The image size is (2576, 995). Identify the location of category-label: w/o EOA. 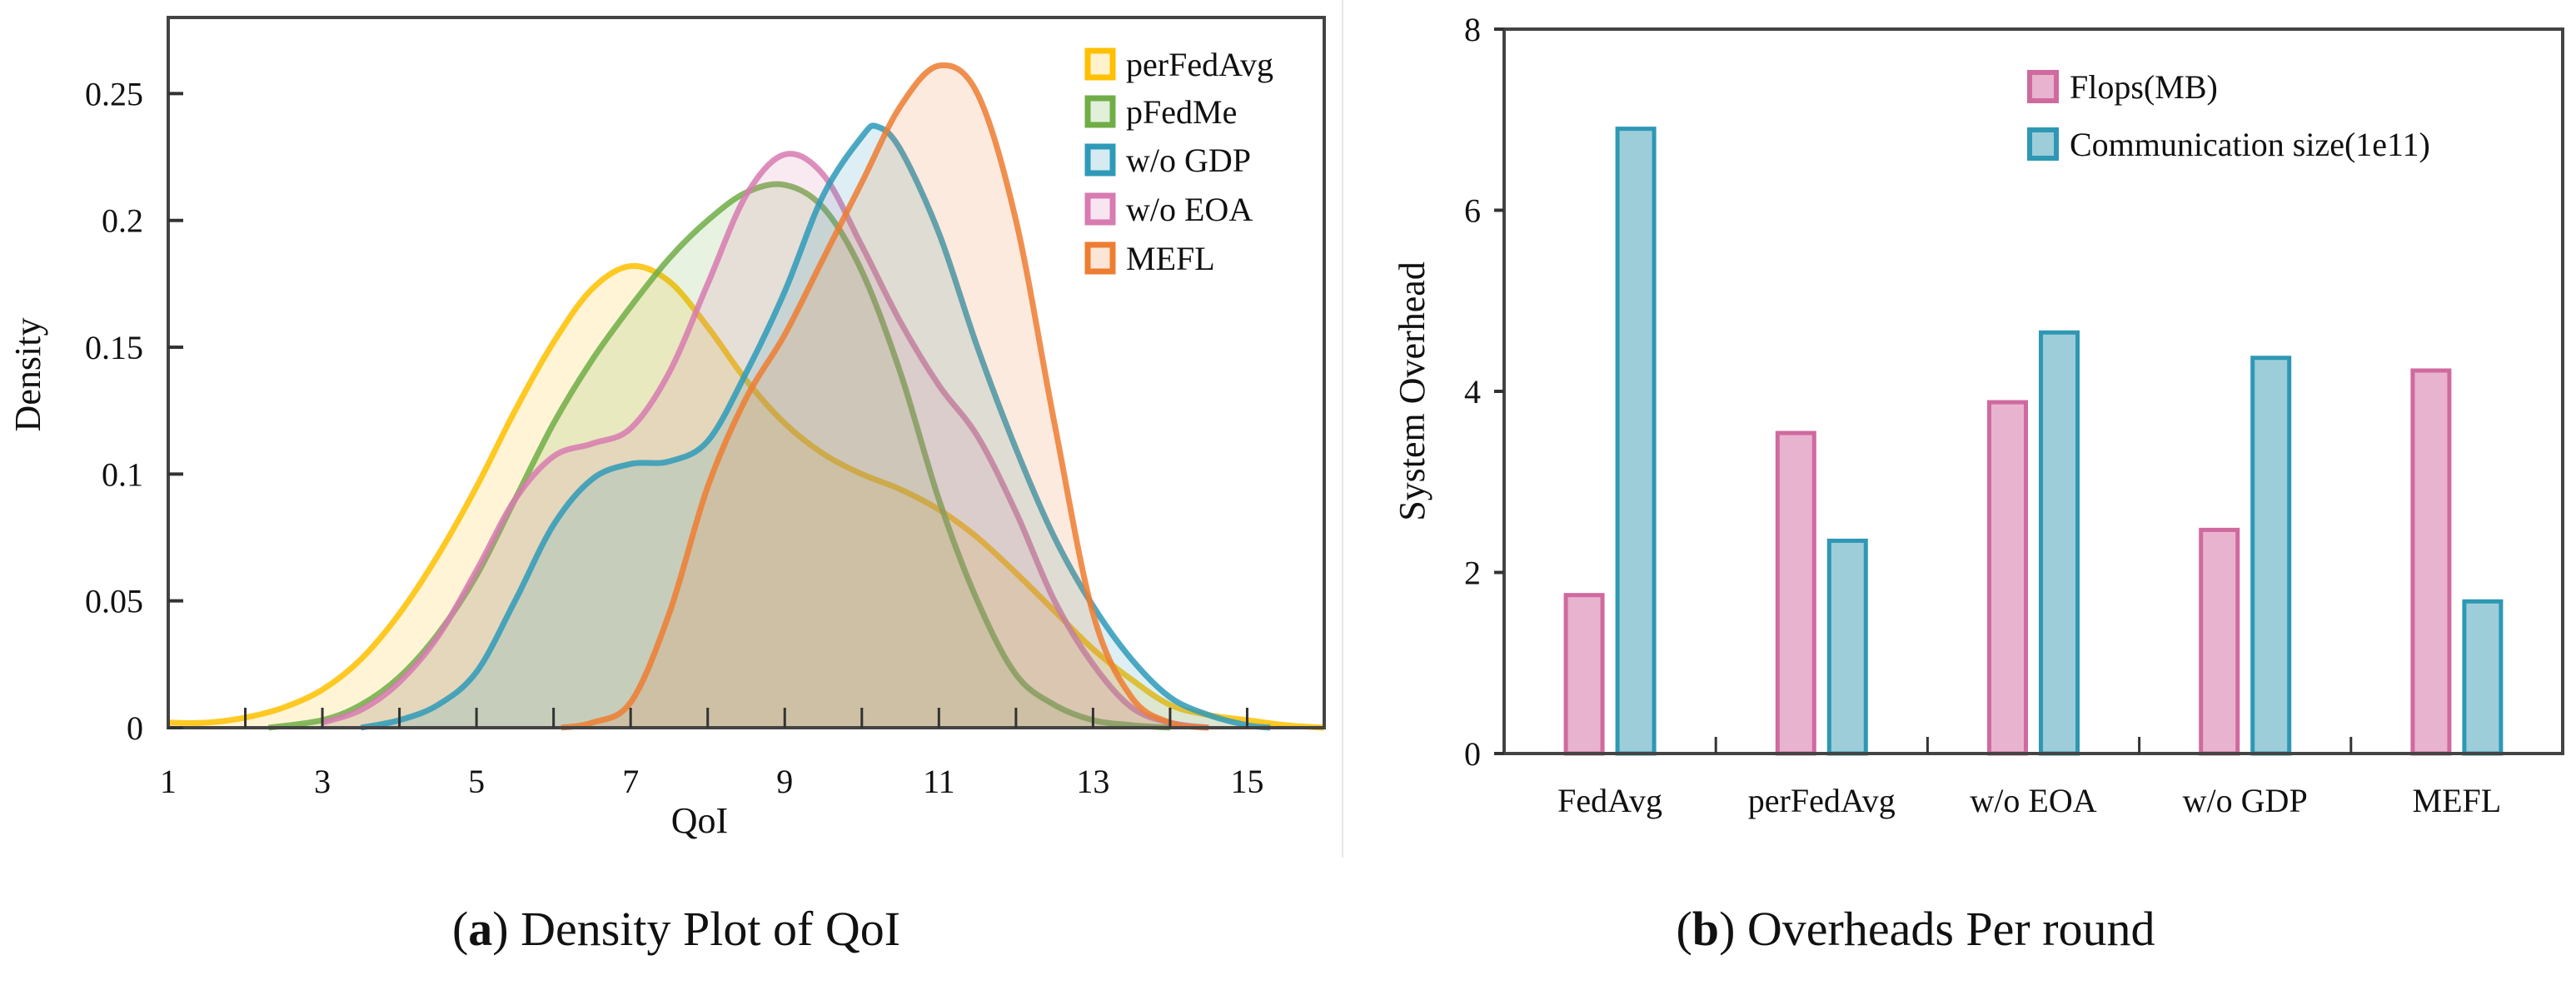
(2033, 800).